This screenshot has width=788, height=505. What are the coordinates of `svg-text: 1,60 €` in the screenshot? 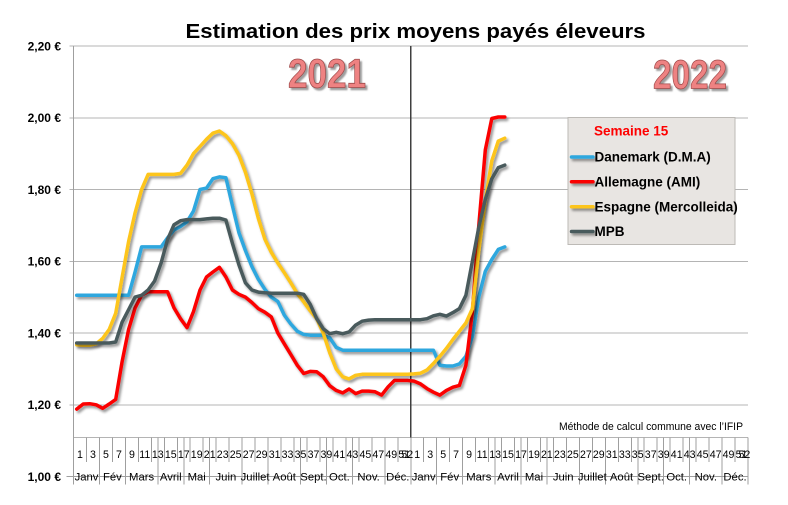 It's located at (45, 262).